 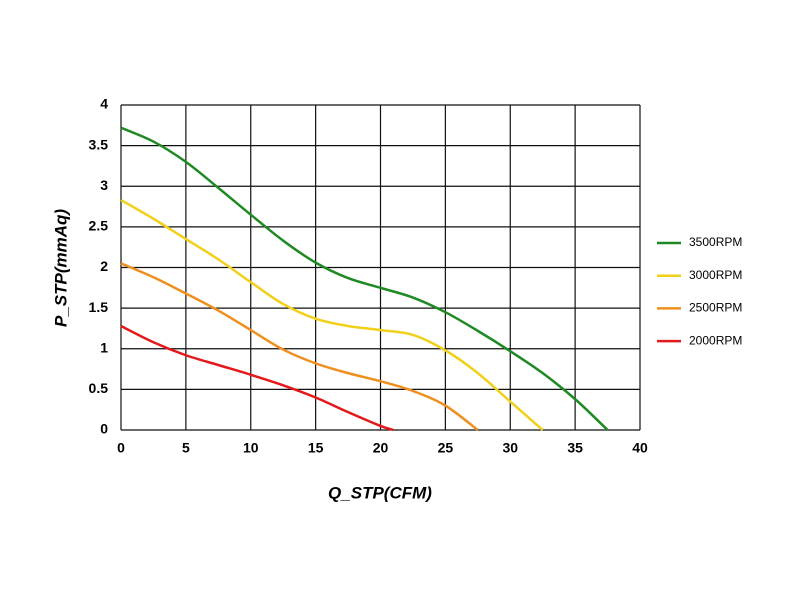 What do you see at coordinates (104, 185) in the screenshot?
I see `y-tick-label: 3` at bounding box center [104, 185].